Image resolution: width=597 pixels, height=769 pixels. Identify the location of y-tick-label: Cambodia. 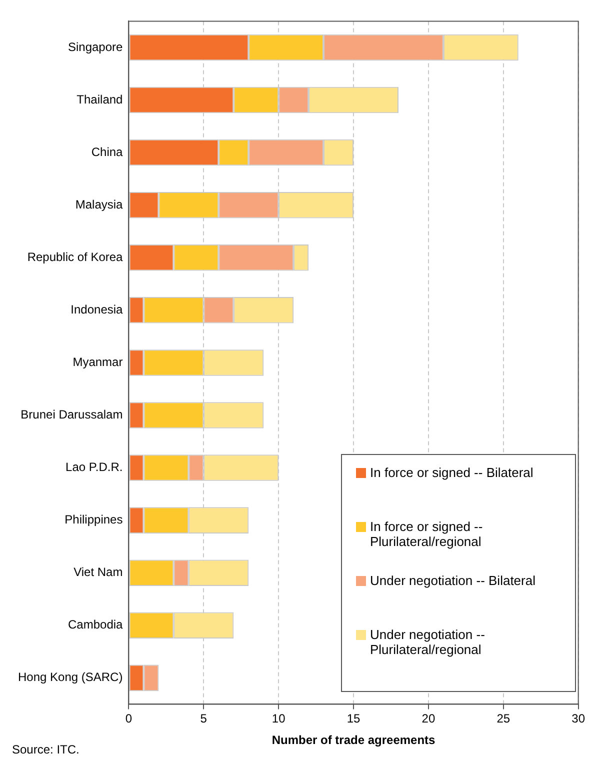
(96, 625).